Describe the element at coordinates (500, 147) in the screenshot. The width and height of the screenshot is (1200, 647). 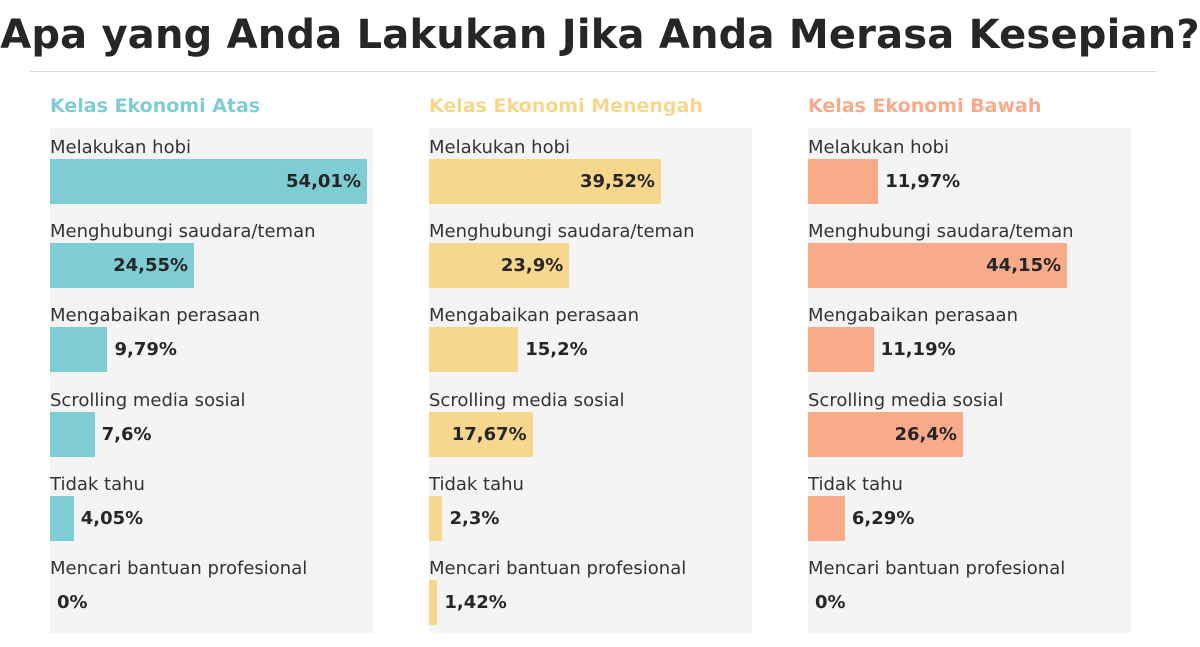
I see `category-label-menengah-0: Melakukan hobi` at that location.